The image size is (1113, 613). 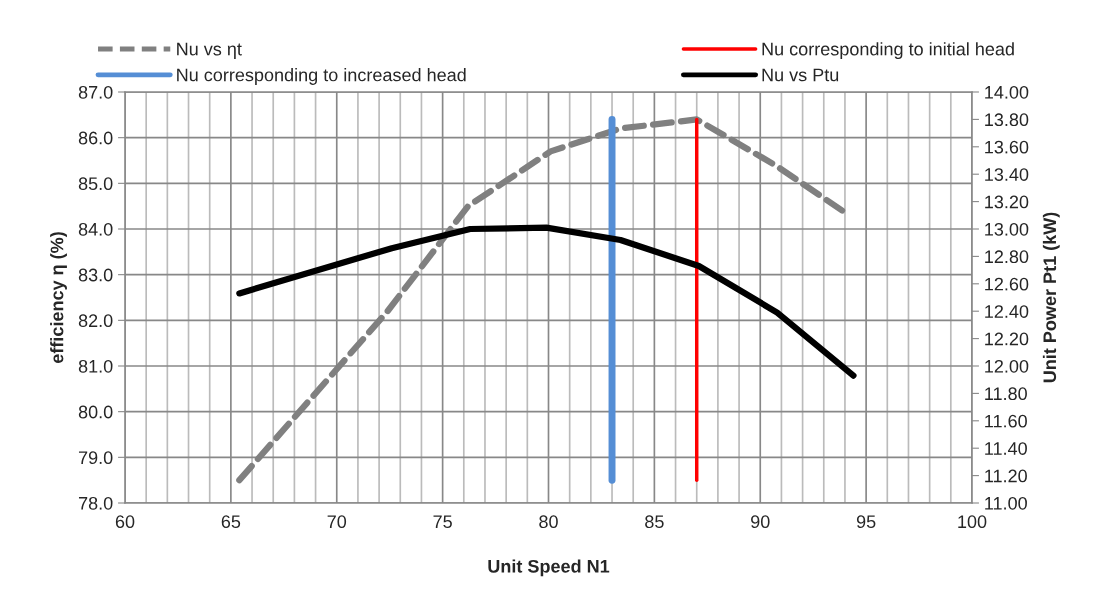 I want to click on y-tick-label: 84.0, so click(x=95, y=229).